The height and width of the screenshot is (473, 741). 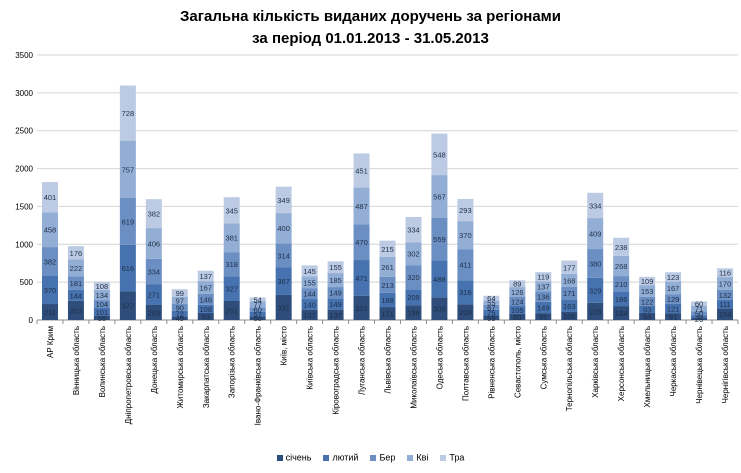 I want to click on data-label: 329, so click(x=595, y=290).